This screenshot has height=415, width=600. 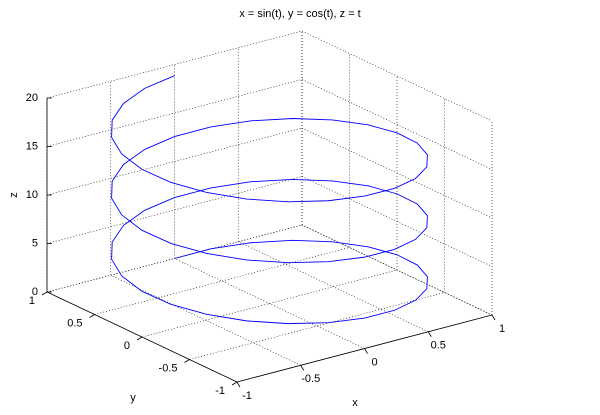 What do you see at coordinates (32, 98) in the screenshot?
I see `z-tick-label: 20` at bounding box center [32, 98].